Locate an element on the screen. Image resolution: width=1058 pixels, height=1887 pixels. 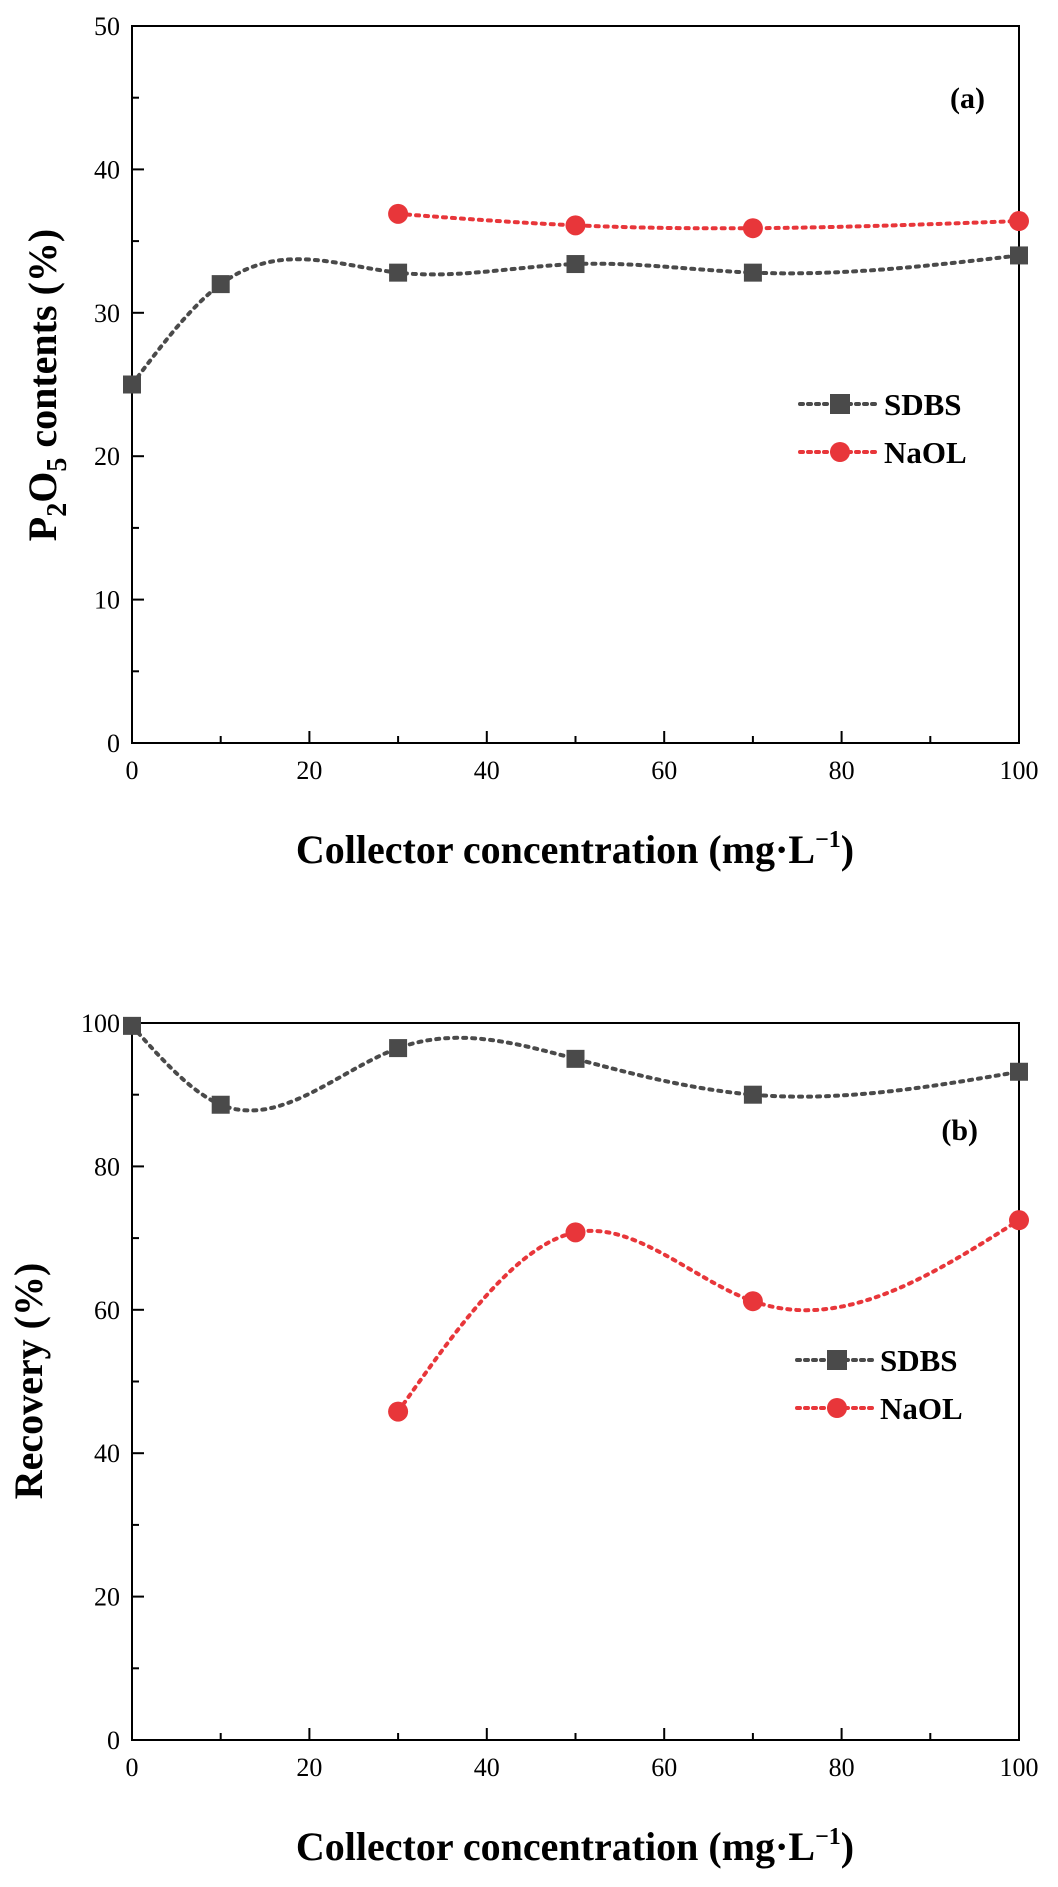
chart-b-legend: SDBS NaOL is located at coordinates (879, 1384).